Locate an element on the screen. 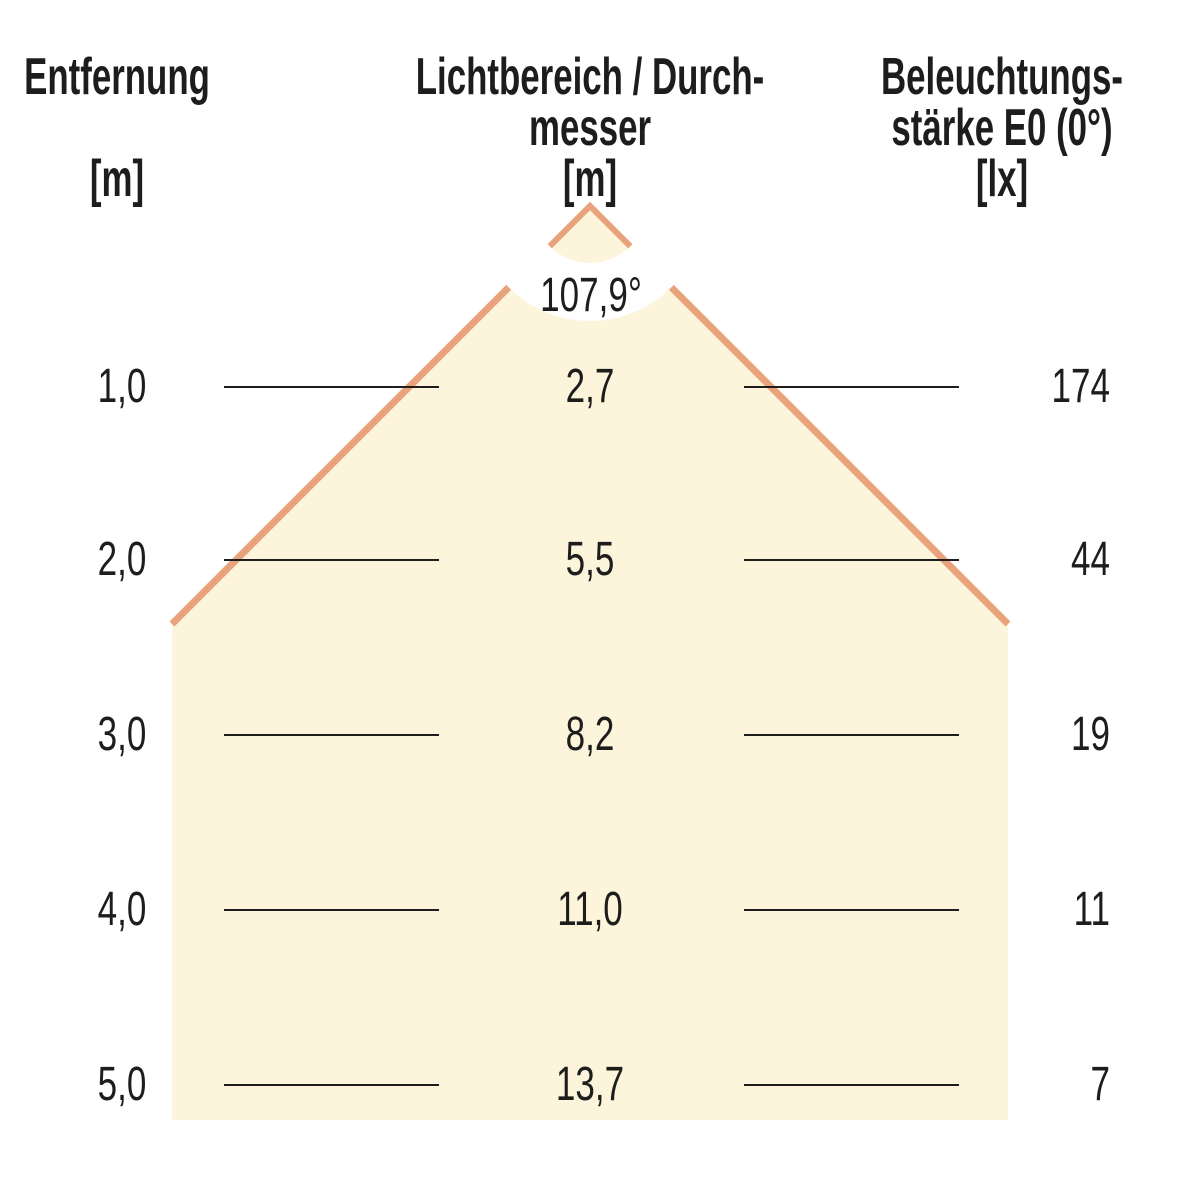 The image size is (1182, 1182). header-diameter-title-line2: messer is located at coordinates (590, 128).